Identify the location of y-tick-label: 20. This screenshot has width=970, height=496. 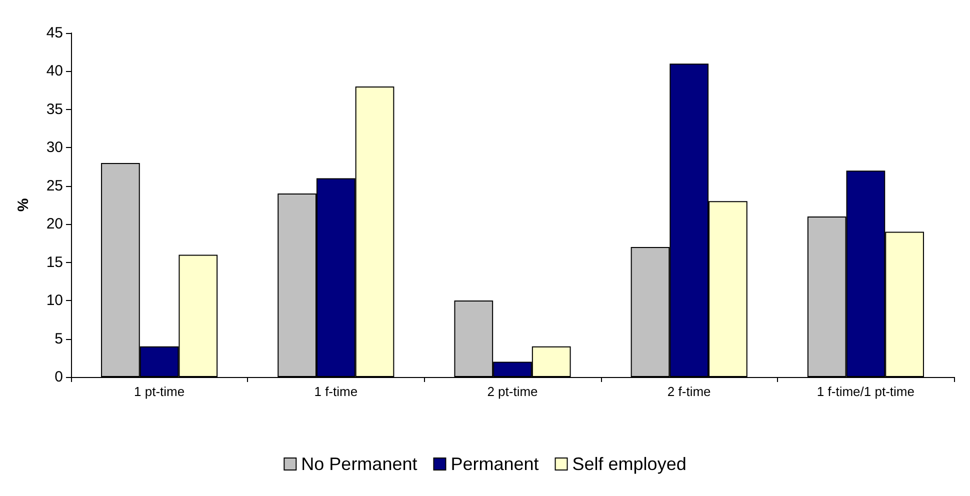
(54, 224).